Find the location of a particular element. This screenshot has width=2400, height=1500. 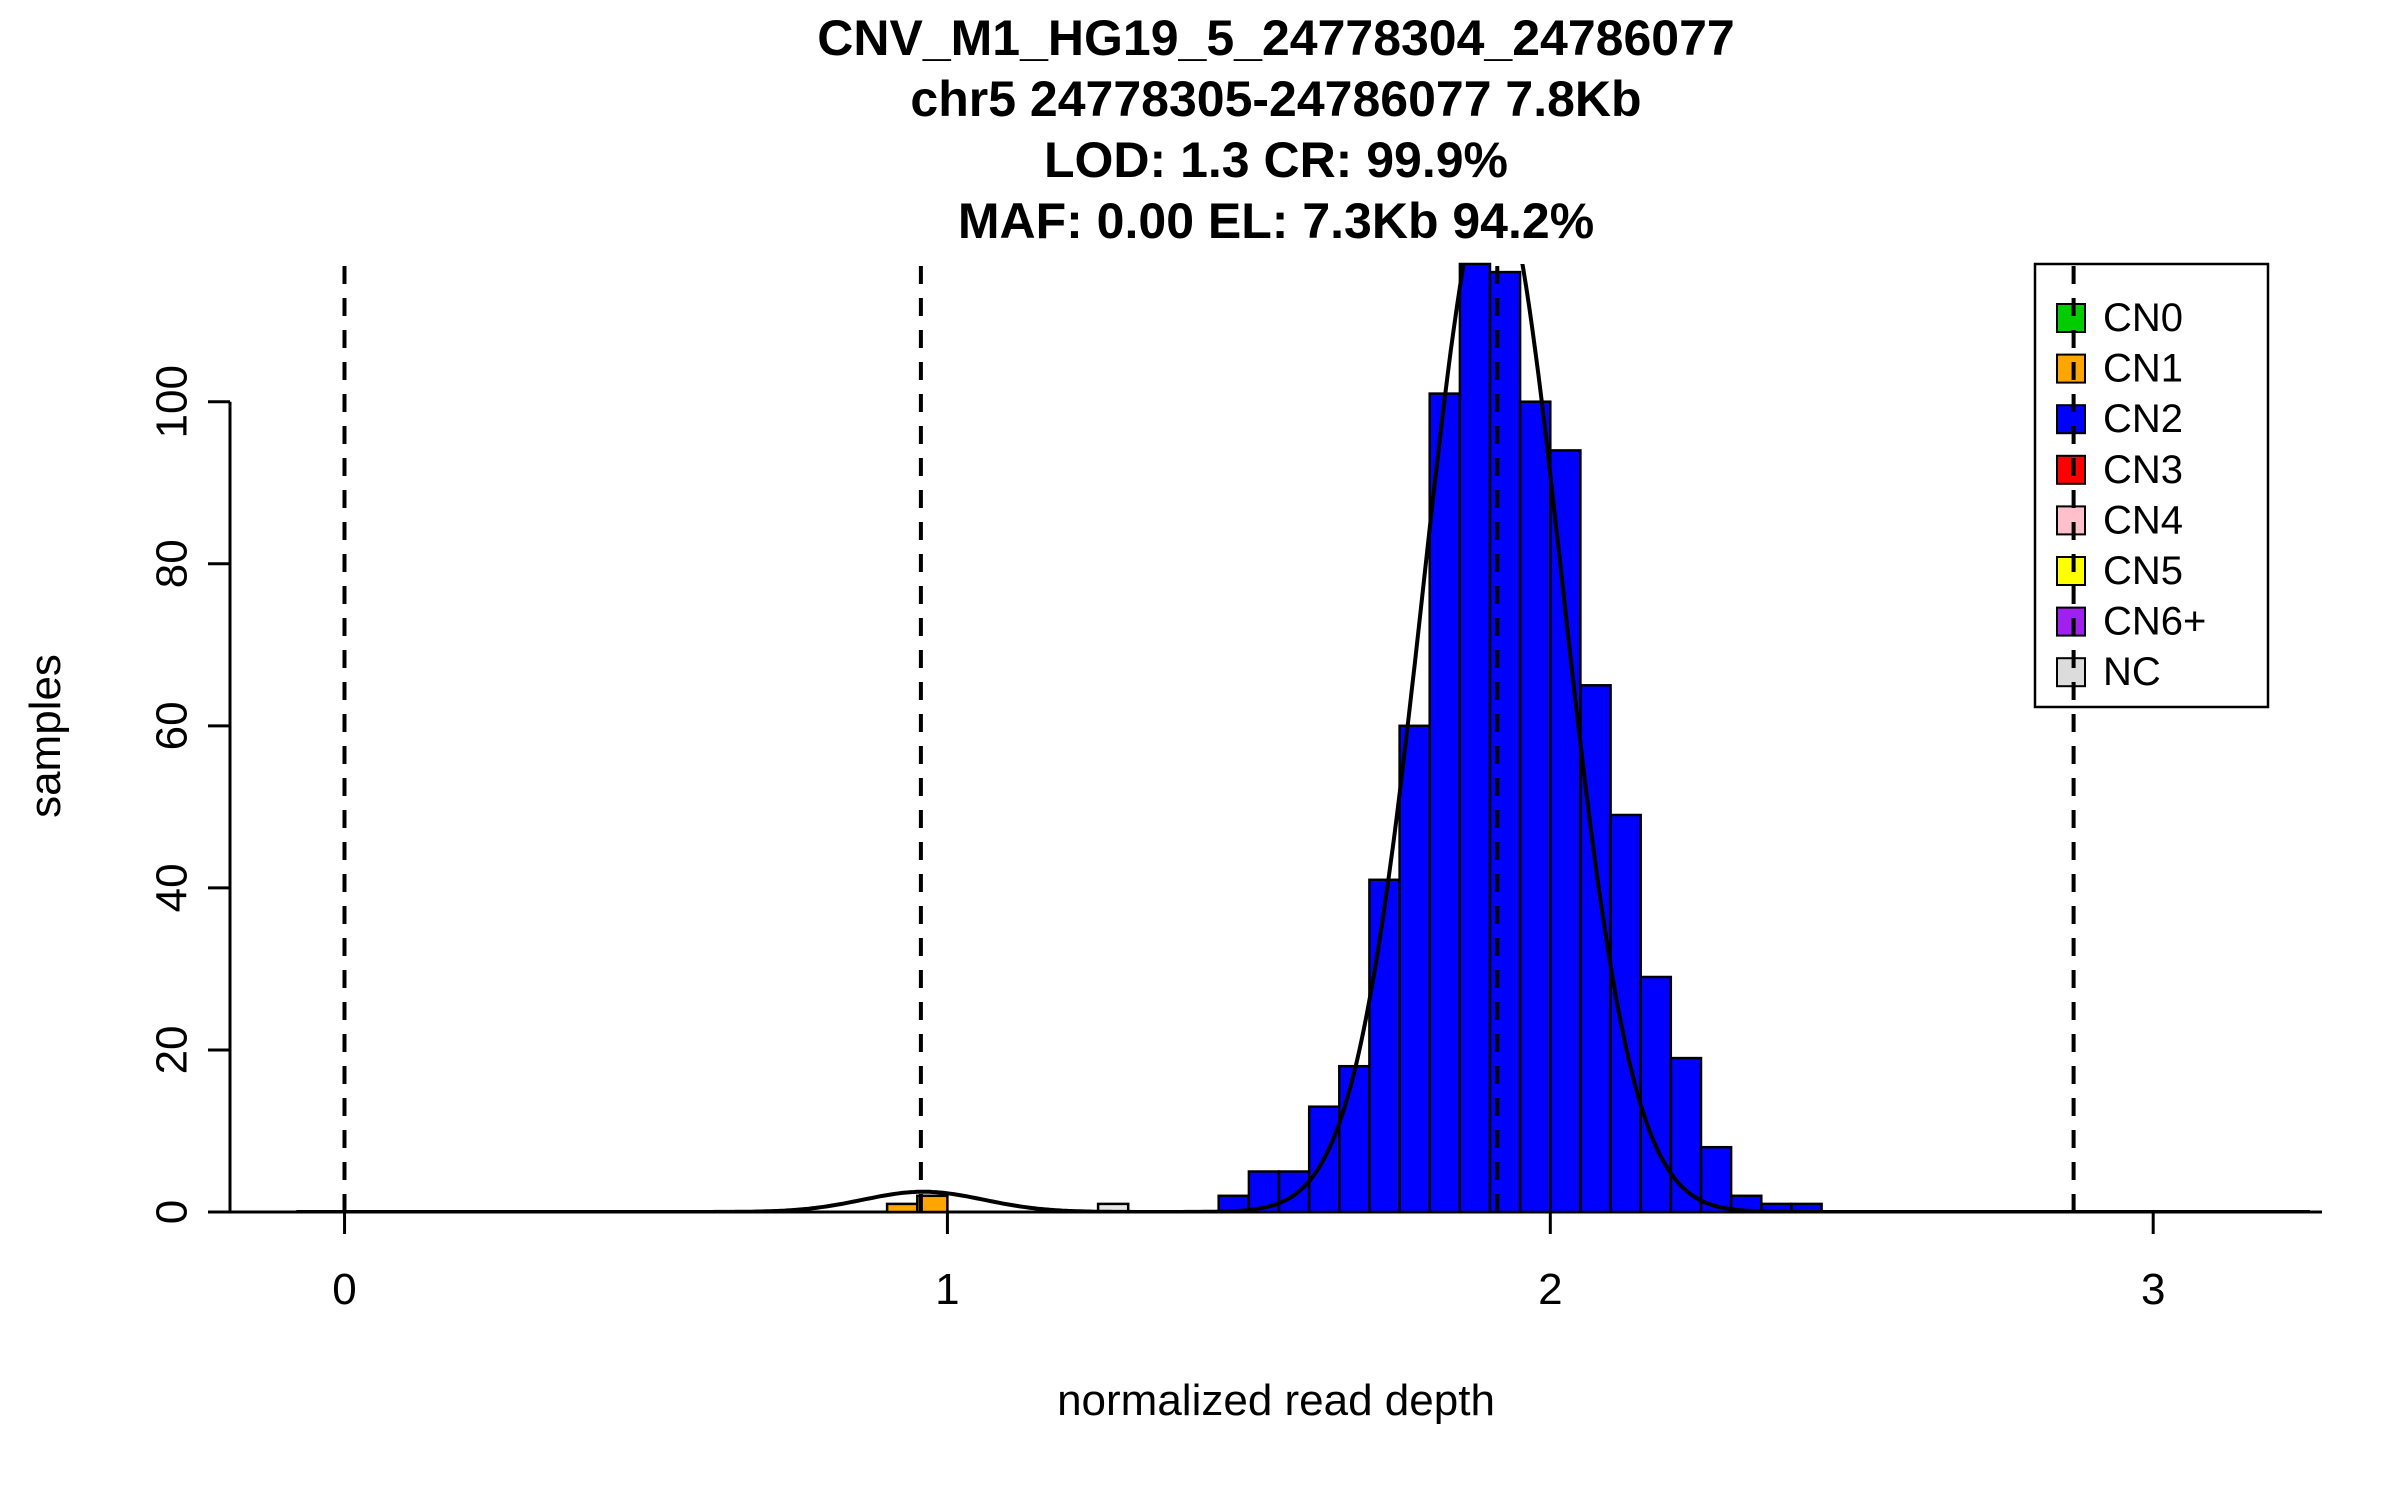

x-tick-label: 2 is located at coordinates (1550, 1289).